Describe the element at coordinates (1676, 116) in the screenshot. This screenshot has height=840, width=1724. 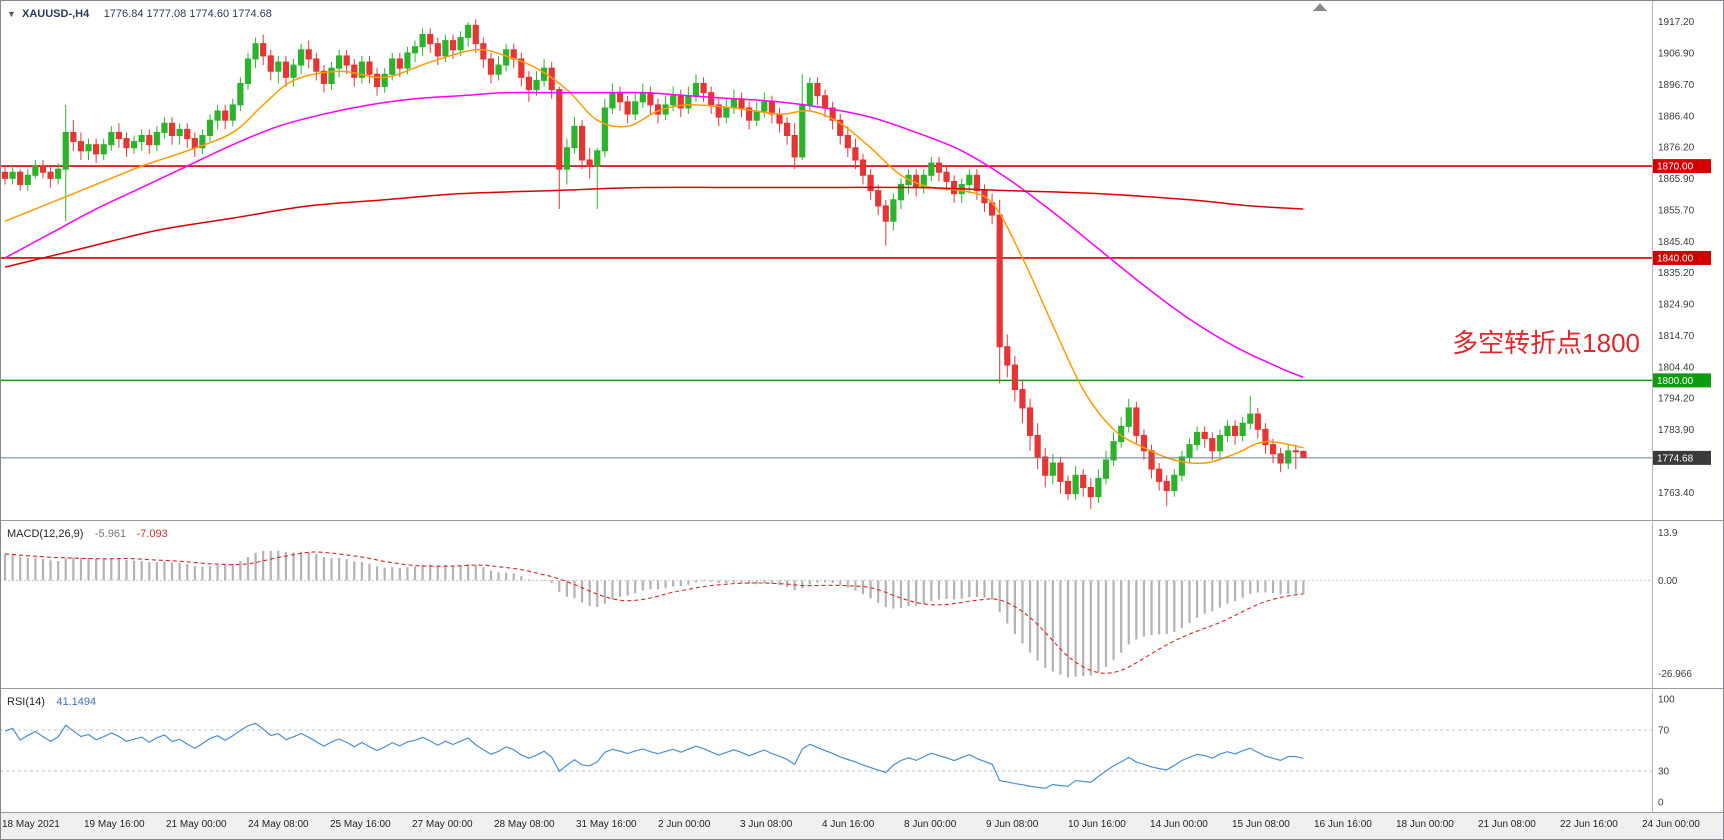
I see `price-axis-label: 1886.40` at that location.